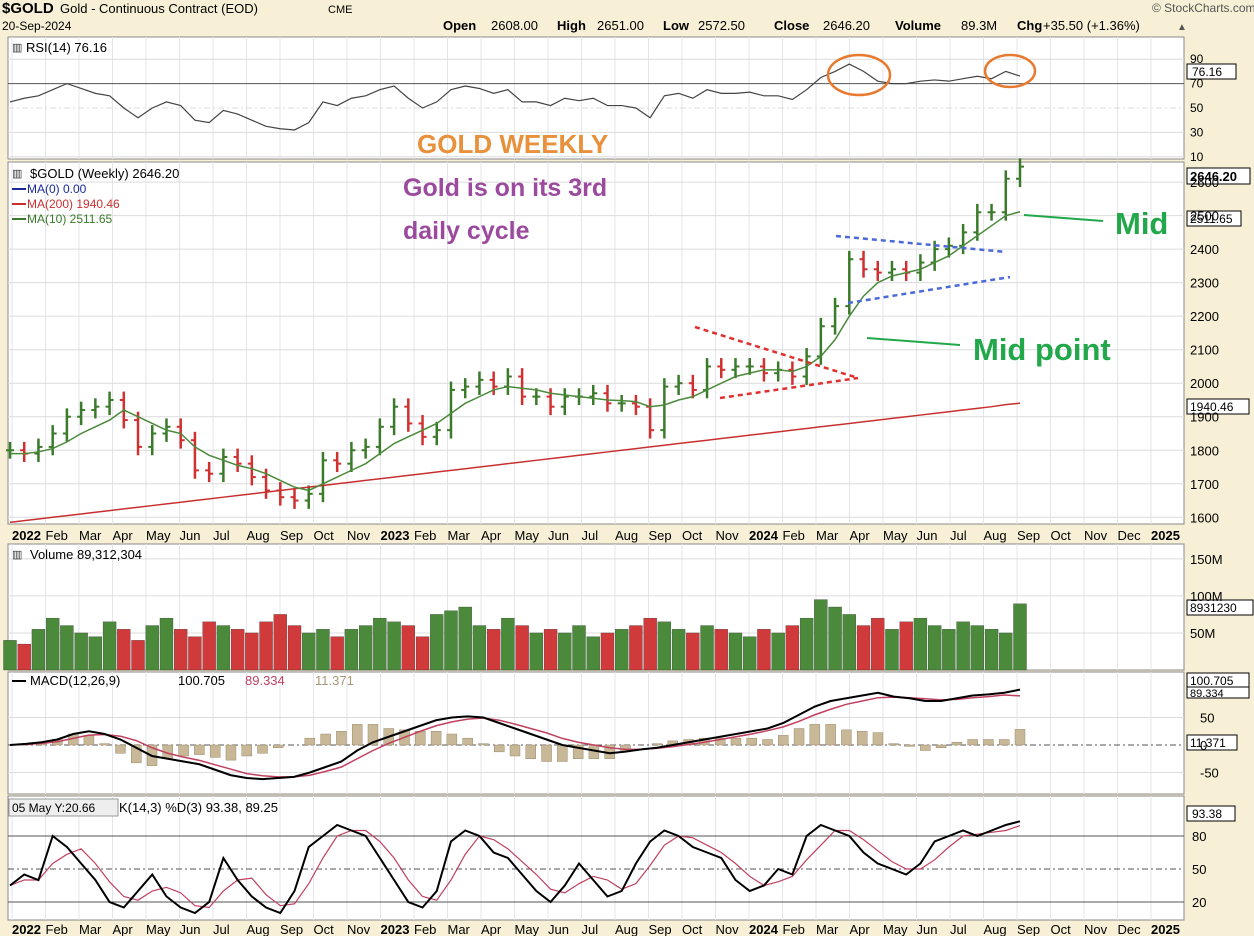 This screenshot has height=936, width=1254. Describe the element at coordinates (17, 555) in the screenshot. I see `volume-settings-icon: ▥` at that location.